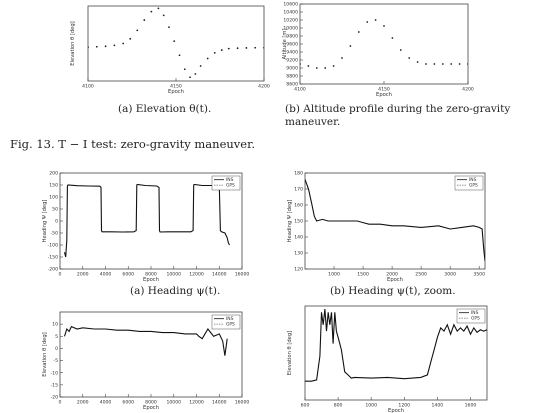 The height and width of the screenshot is (413, 535). Describe the element at coordinates (292, 77) in the screenshot. I see `y-tick-label: 8800` at that location.